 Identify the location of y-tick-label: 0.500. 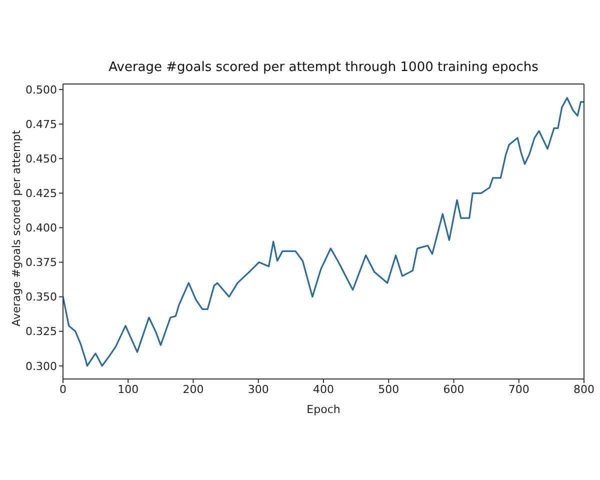
(41, 89).